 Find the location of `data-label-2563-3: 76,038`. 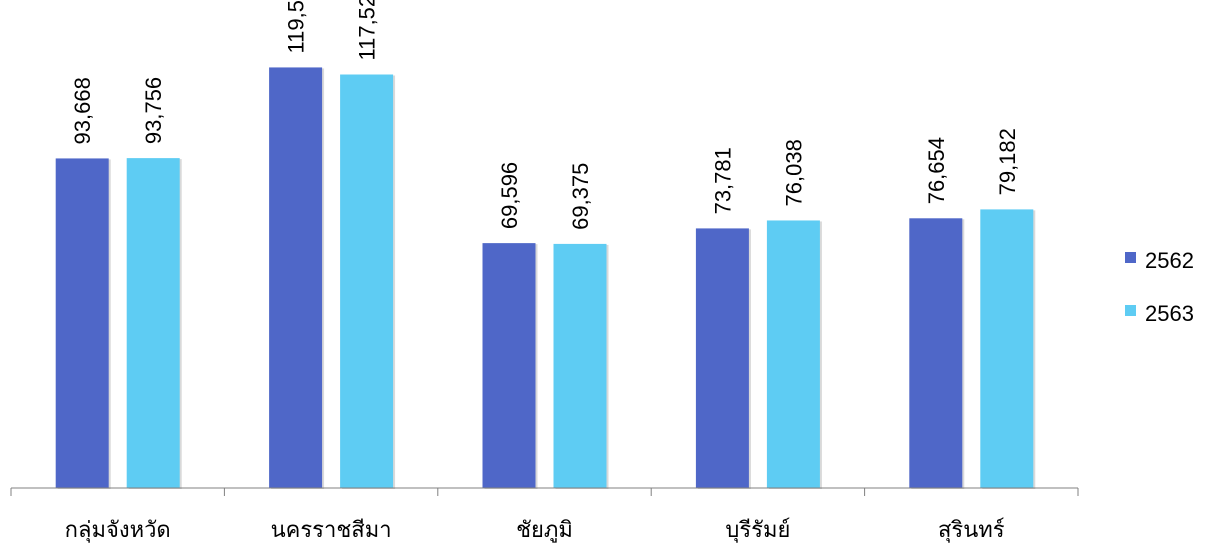

data-label-2563-3: 76,038 is located at coordinates (793, 172).